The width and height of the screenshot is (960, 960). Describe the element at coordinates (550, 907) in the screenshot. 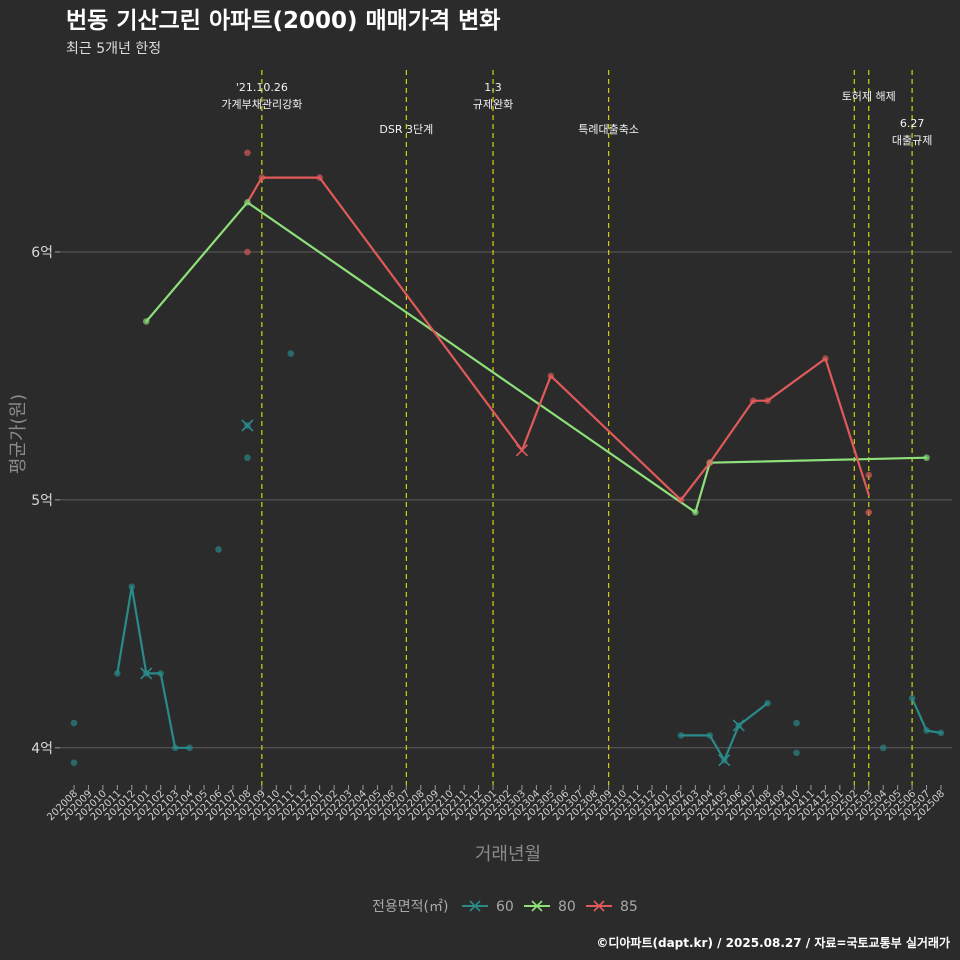

I see `legend-items: 60 80 85` at that location.